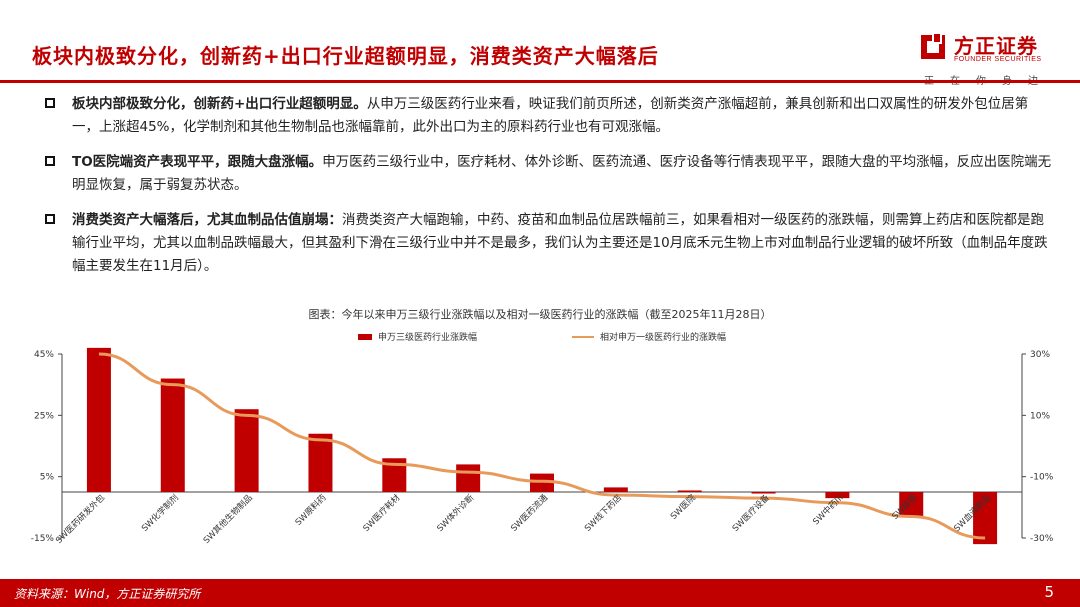 The width and height of the screenshot is (1080, 607). Describe the element at coordinates (311, 510) in the screenshot. I see `category-label: SW原料药` at that location.